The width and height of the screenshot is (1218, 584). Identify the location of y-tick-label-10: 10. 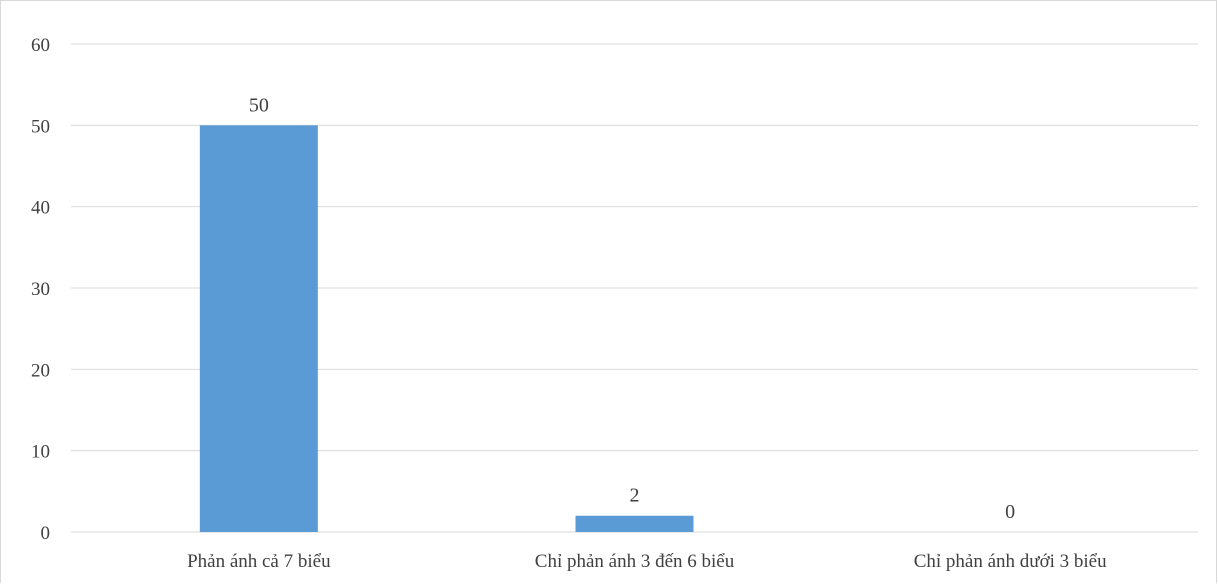
(40, 452).